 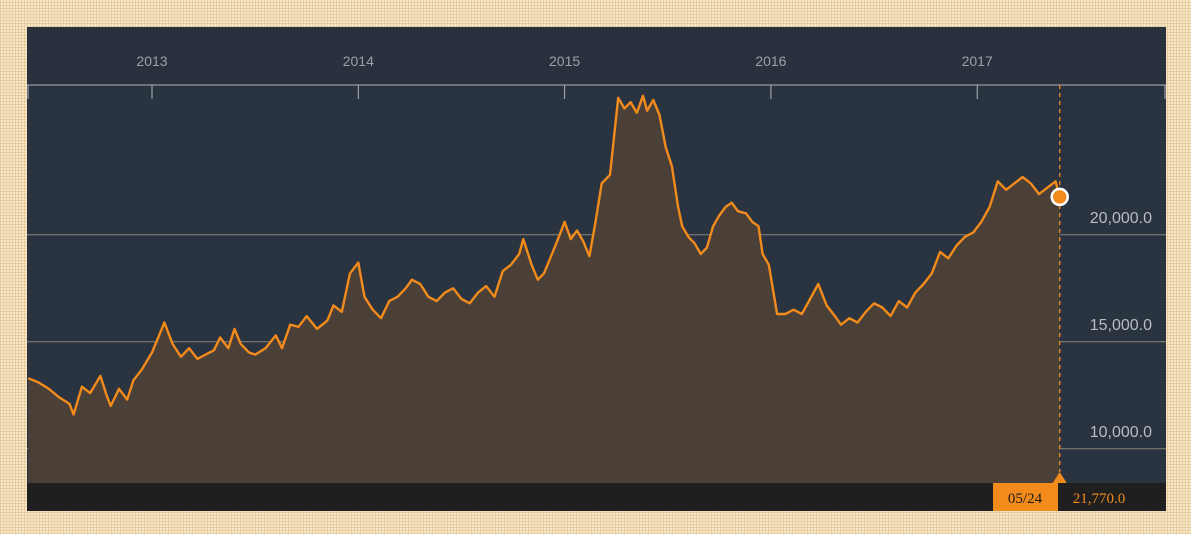 I want to click on date-tag-box, so click(x=1025, y=497).